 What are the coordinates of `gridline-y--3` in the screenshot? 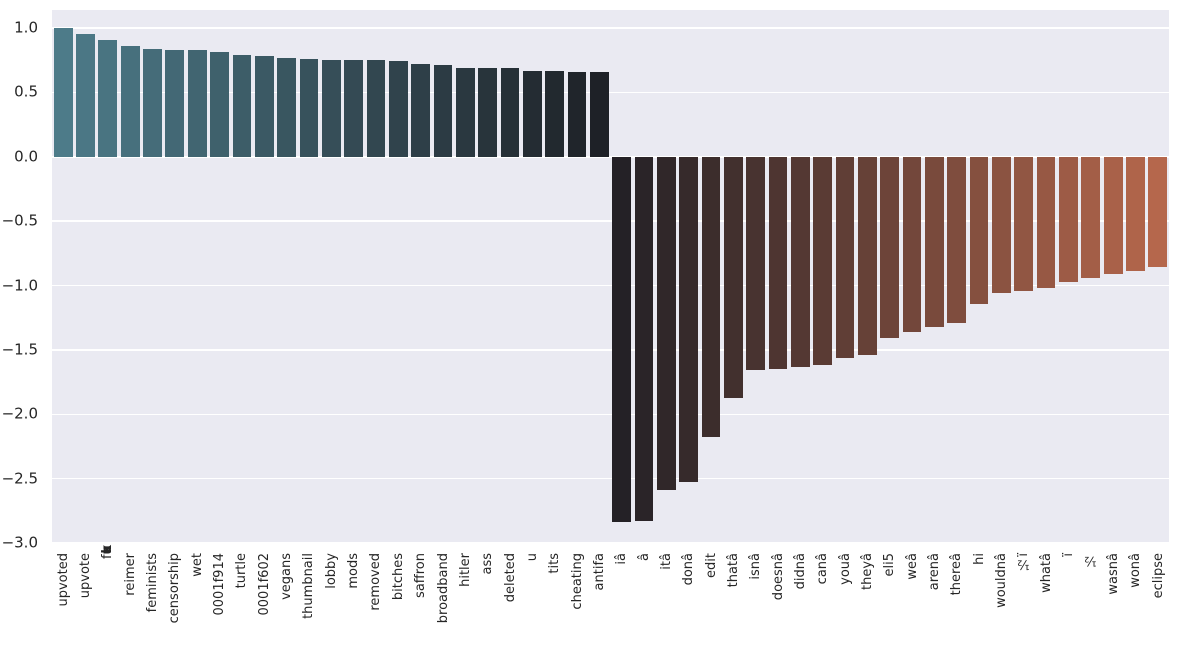 It's located at (610, 543).